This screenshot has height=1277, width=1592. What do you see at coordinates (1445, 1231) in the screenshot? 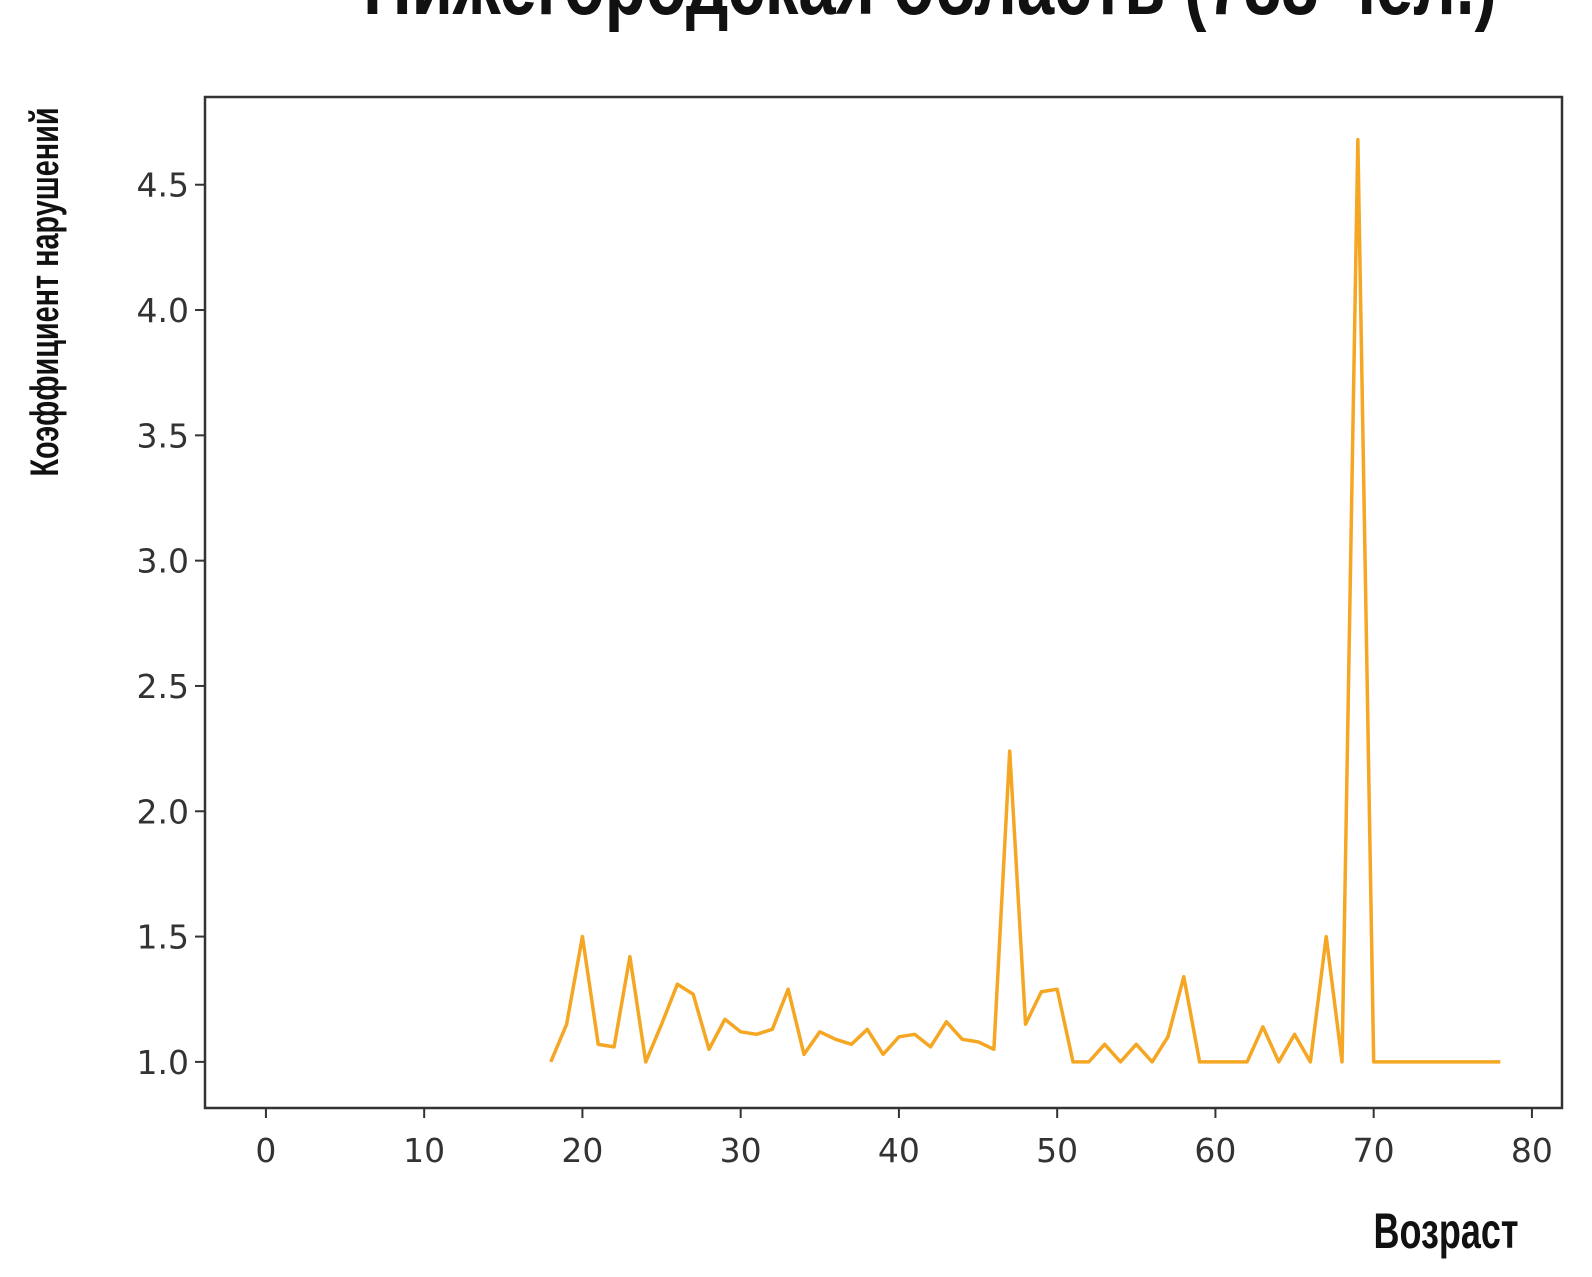
I see `x-axis-label: Возраст` at bounding box center [1445, 1231].